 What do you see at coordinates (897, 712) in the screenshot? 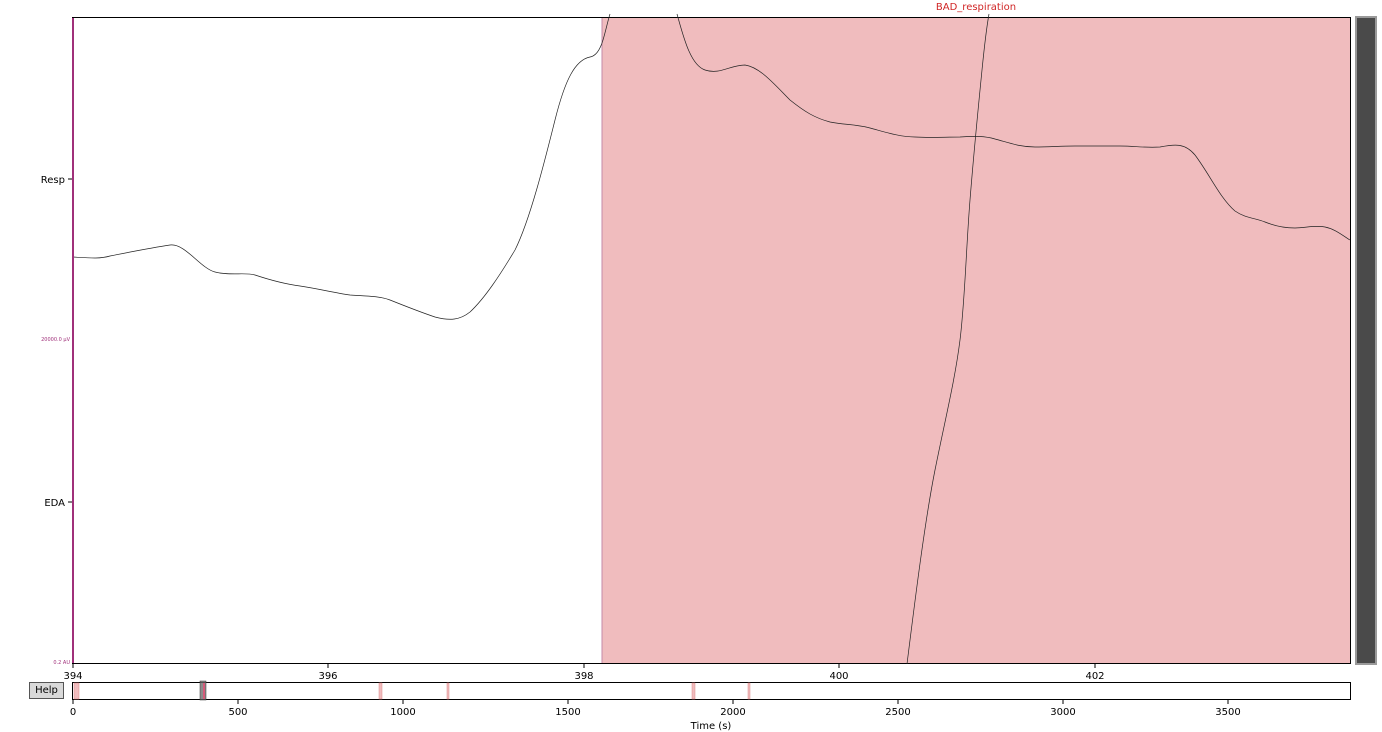
I see `x-tick-label: 2500` at bounding box center [897, 712].